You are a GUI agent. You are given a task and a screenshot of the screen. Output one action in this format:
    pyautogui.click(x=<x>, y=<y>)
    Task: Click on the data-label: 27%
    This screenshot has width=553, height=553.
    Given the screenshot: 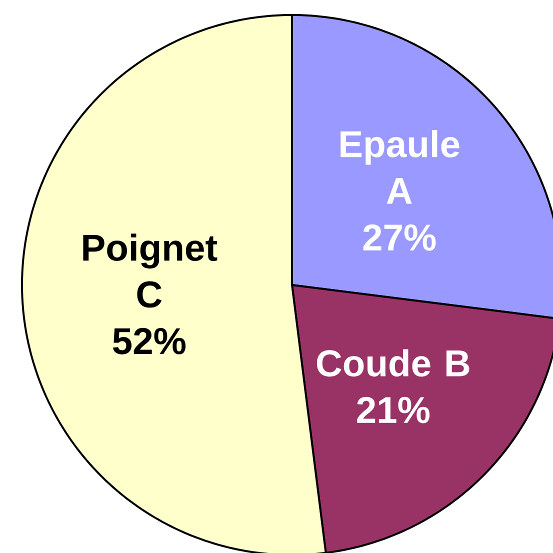 What is the action you would take?
    pyautogui.click(x=399, y=237)
    